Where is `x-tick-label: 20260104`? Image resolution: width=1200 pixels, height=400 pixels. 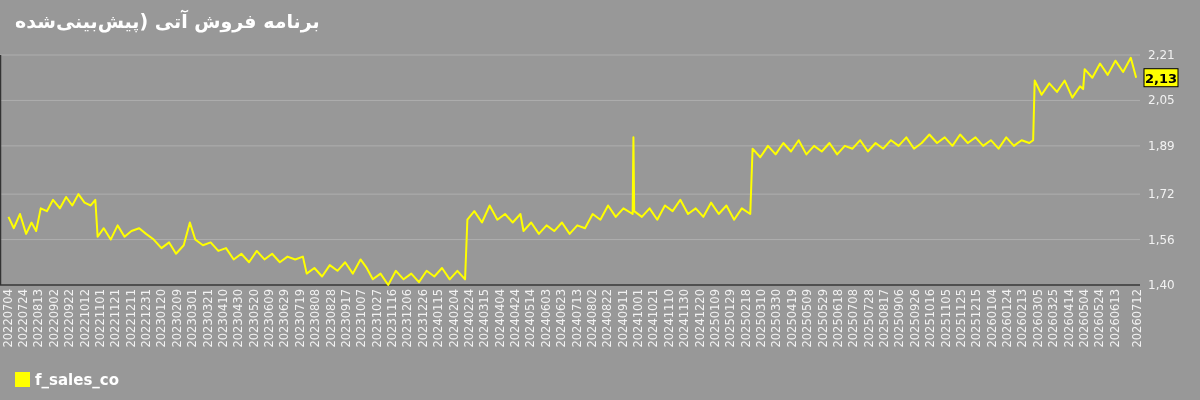 x-tick-label: 20260104 is located at coordinates (991, 318).